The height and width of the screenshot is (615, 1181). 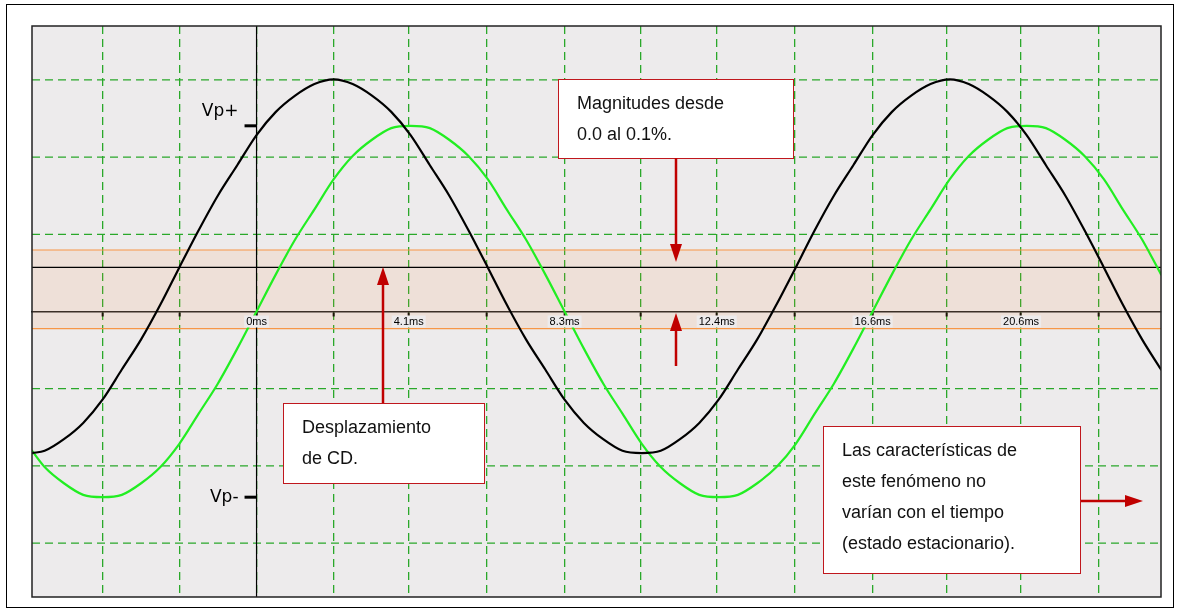 I want to click on callout-box: Desplazamiento de CD., so click(x=384, y=443).